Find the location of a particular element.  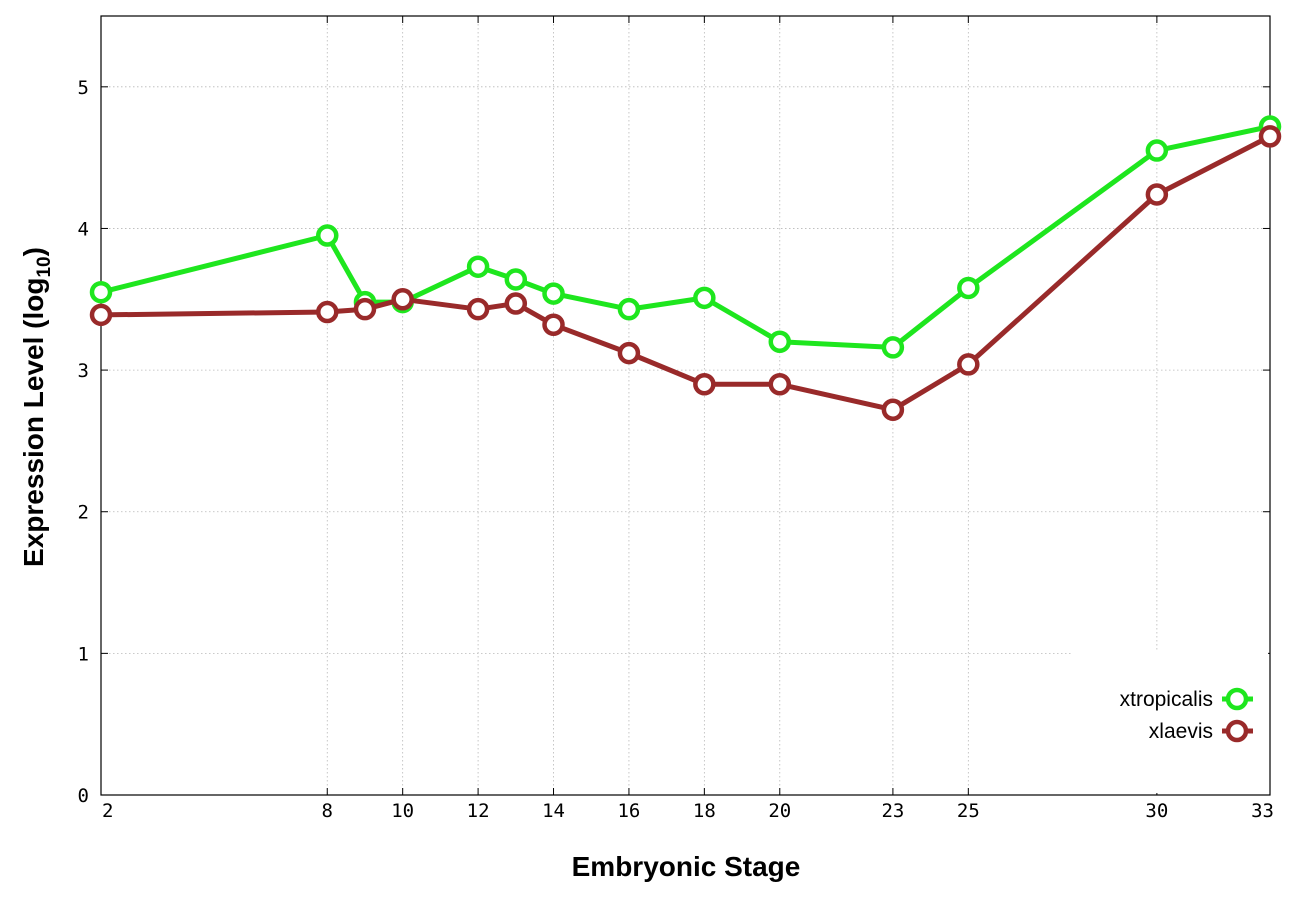

y-tick-label: 2 is located at coordinates (83, 513).